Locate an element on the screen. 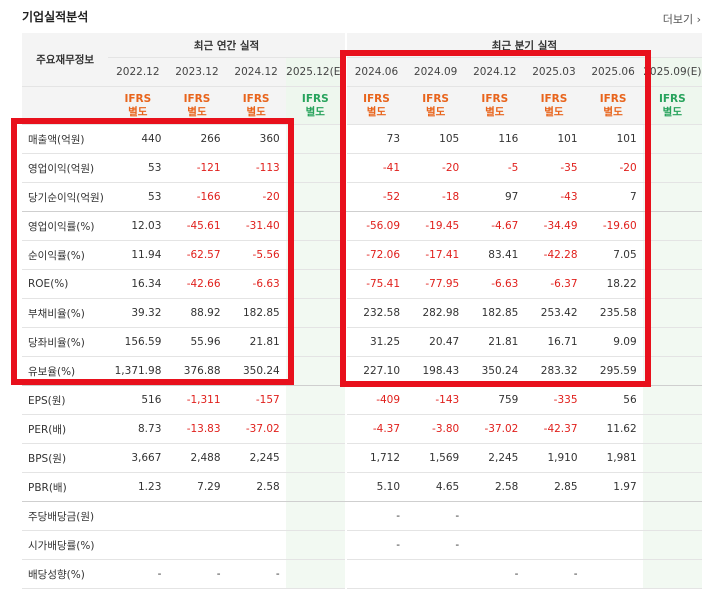 The image size is (715, 590). value-cell: -72.06 is located at coordinates (376, 255).